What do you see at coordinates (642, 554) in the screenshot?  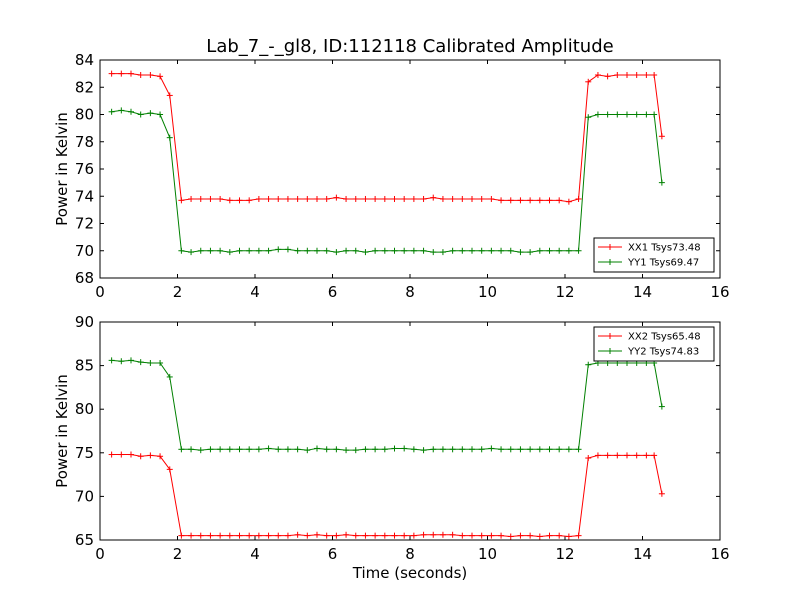 I see `bottom-x-tick-label: 14` at bounding box center [642, 554].